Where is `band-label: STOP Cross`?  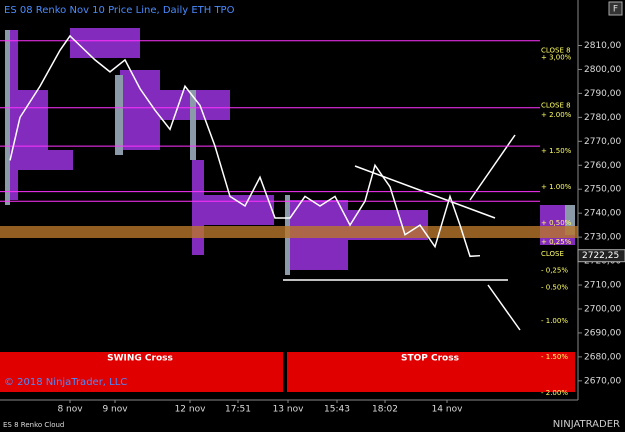 band-label: STOP Cross is located at coordinates (430, 359).